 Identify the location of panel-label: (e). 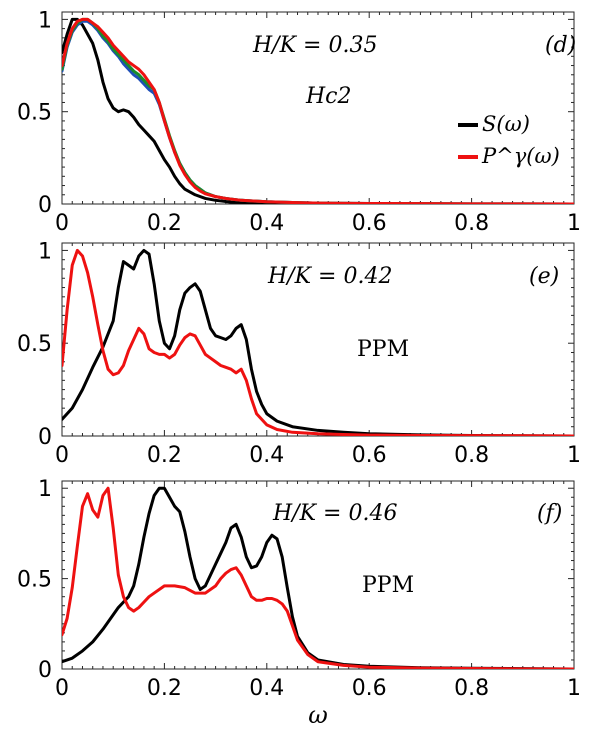
(544, 276).